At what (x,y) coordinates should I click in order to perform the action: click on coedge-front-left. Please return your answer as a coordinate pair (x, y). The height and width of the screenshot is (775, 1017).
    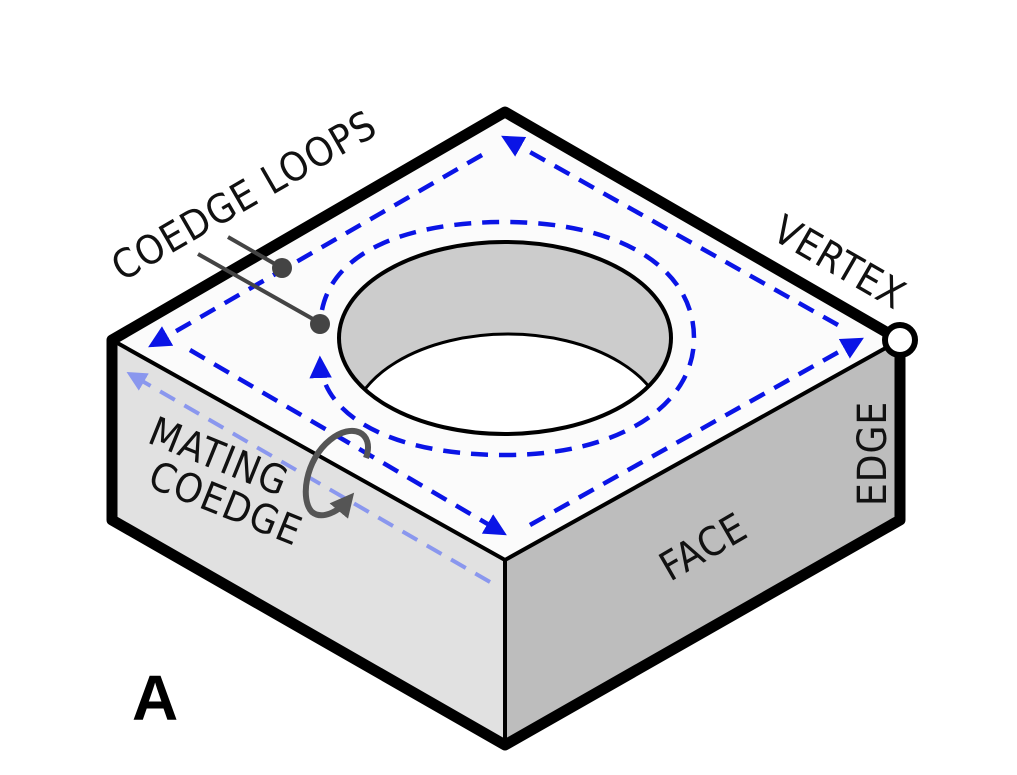
    Looking at the image, I should click on (347, 442).